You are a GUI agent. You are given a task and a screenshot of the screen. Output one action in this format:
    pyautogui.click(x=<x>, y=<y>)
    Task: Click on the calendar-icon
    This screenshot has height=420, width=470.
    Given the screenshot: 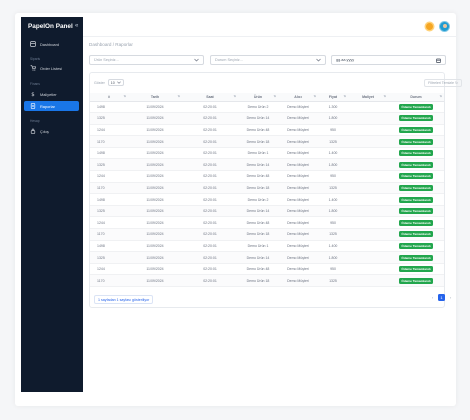 What is the action you would take?
    pyautogui.click(x=438, y=60)
    